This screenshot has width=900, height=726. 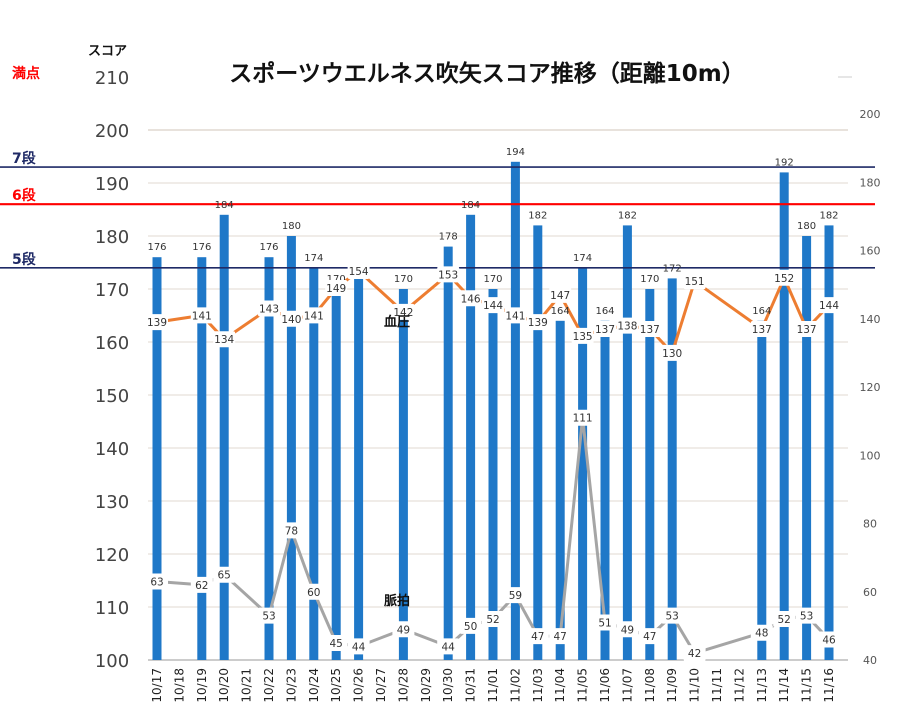 What do you see at coordinates (157, 581) in the screenshot?
I see `point-label: 63` at bounding box center [157, 581].